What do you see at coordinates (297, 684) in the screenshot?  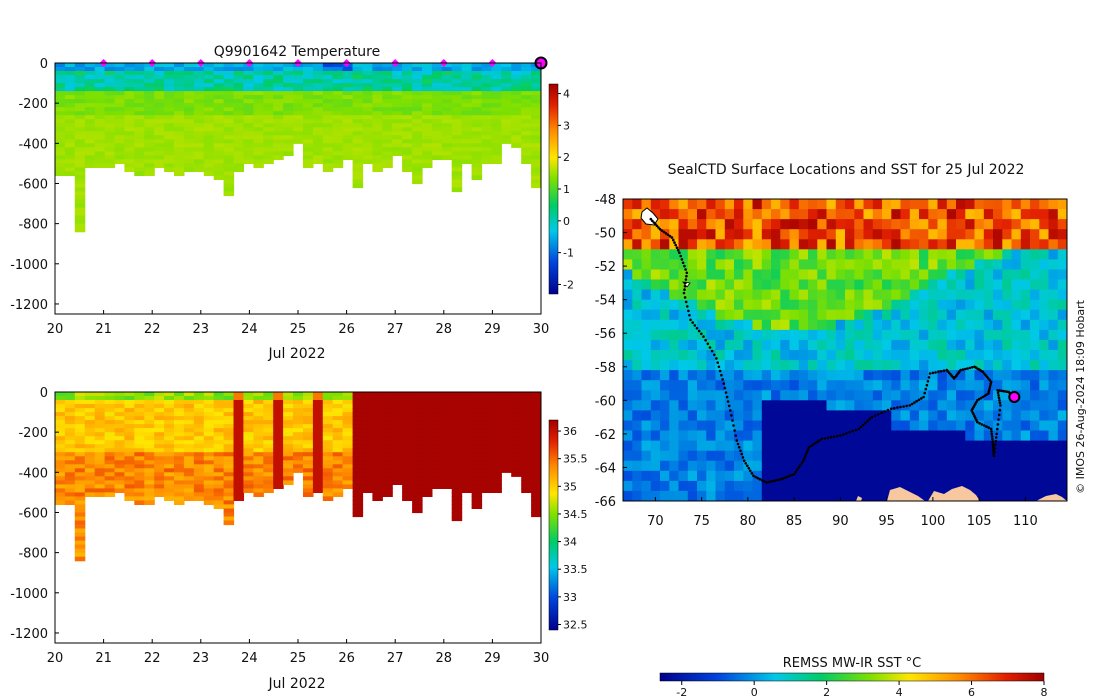 I see `salinity-xlabel: Jul 2022` at bounding box center [297, 684].